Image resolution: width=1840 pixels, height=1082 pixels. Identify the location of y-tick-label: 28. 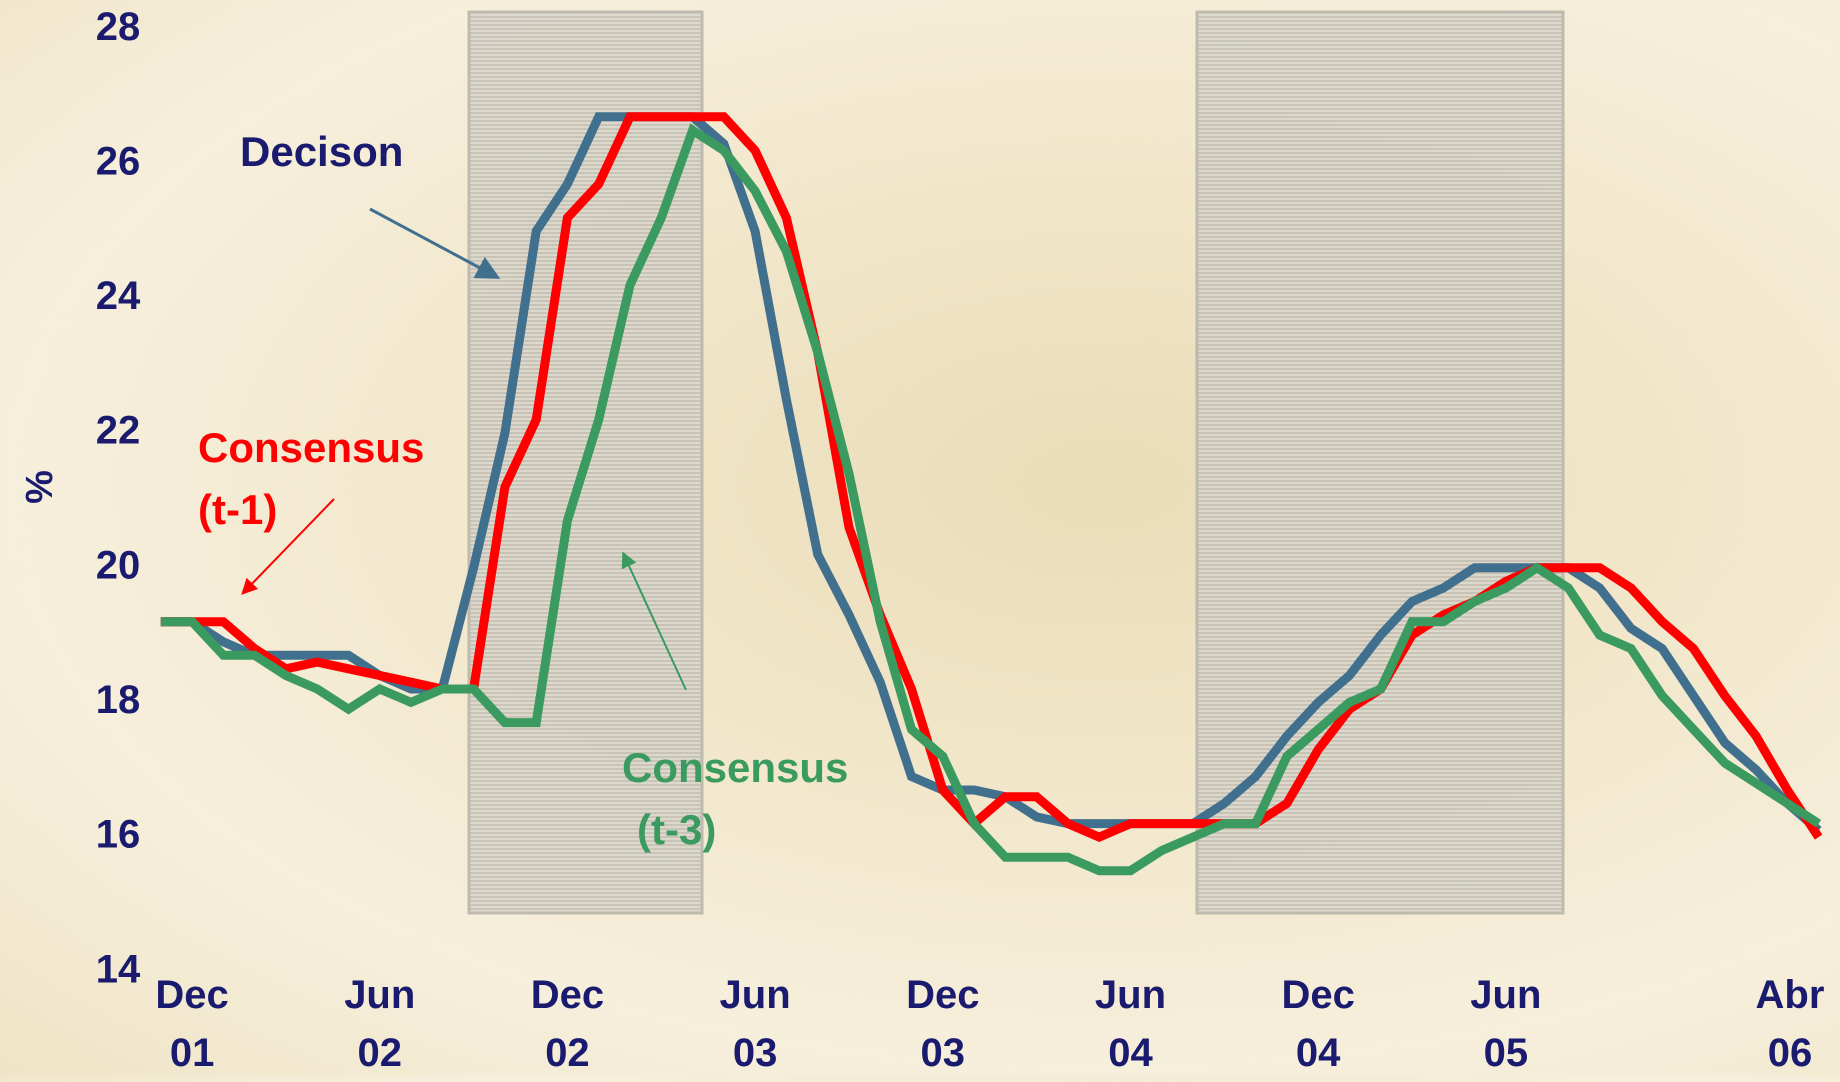
(118, 27).